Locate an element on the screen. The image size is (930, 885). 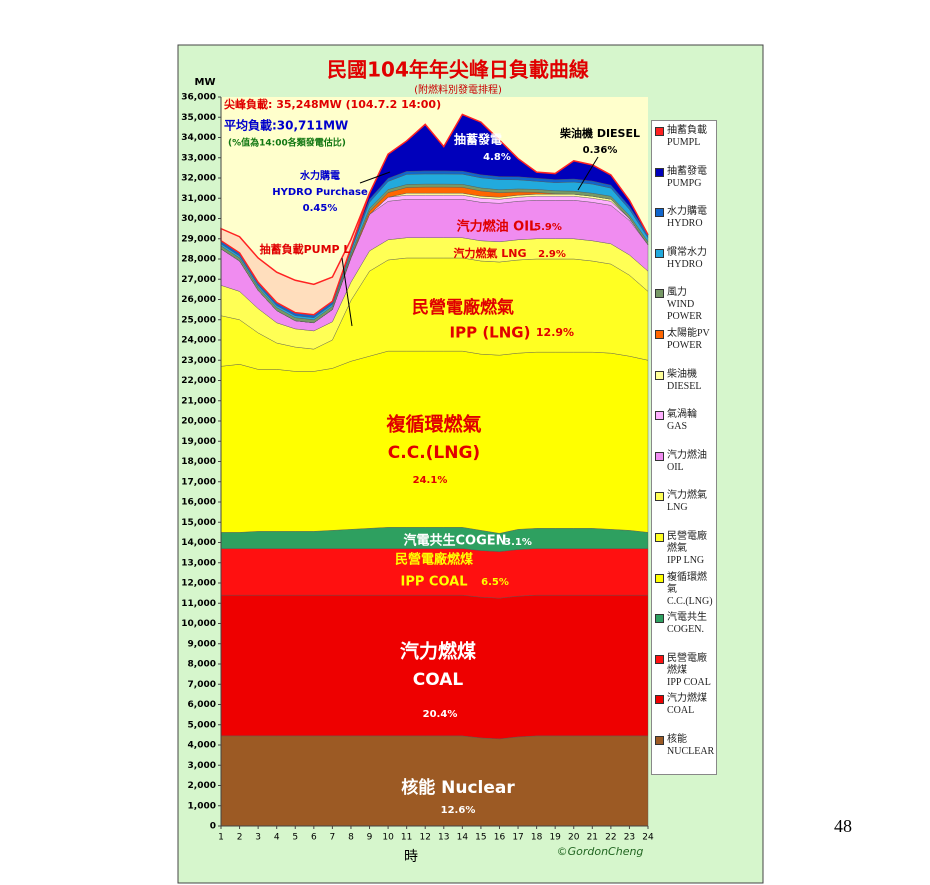
x-tick-label: 13 is located at coordinates (443, 838).